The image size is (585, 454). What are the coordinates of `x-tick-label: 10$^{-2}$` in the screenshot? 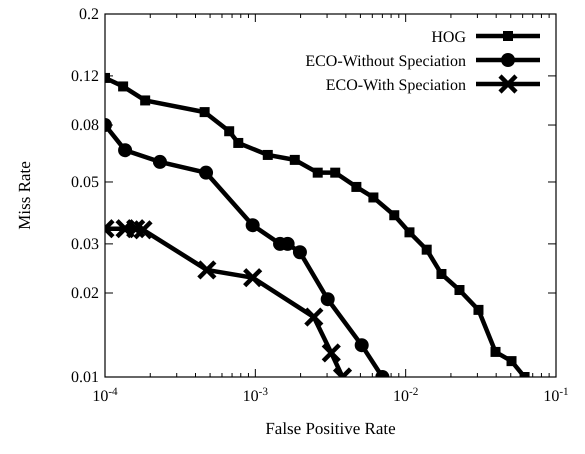 It's located at (405, 395).